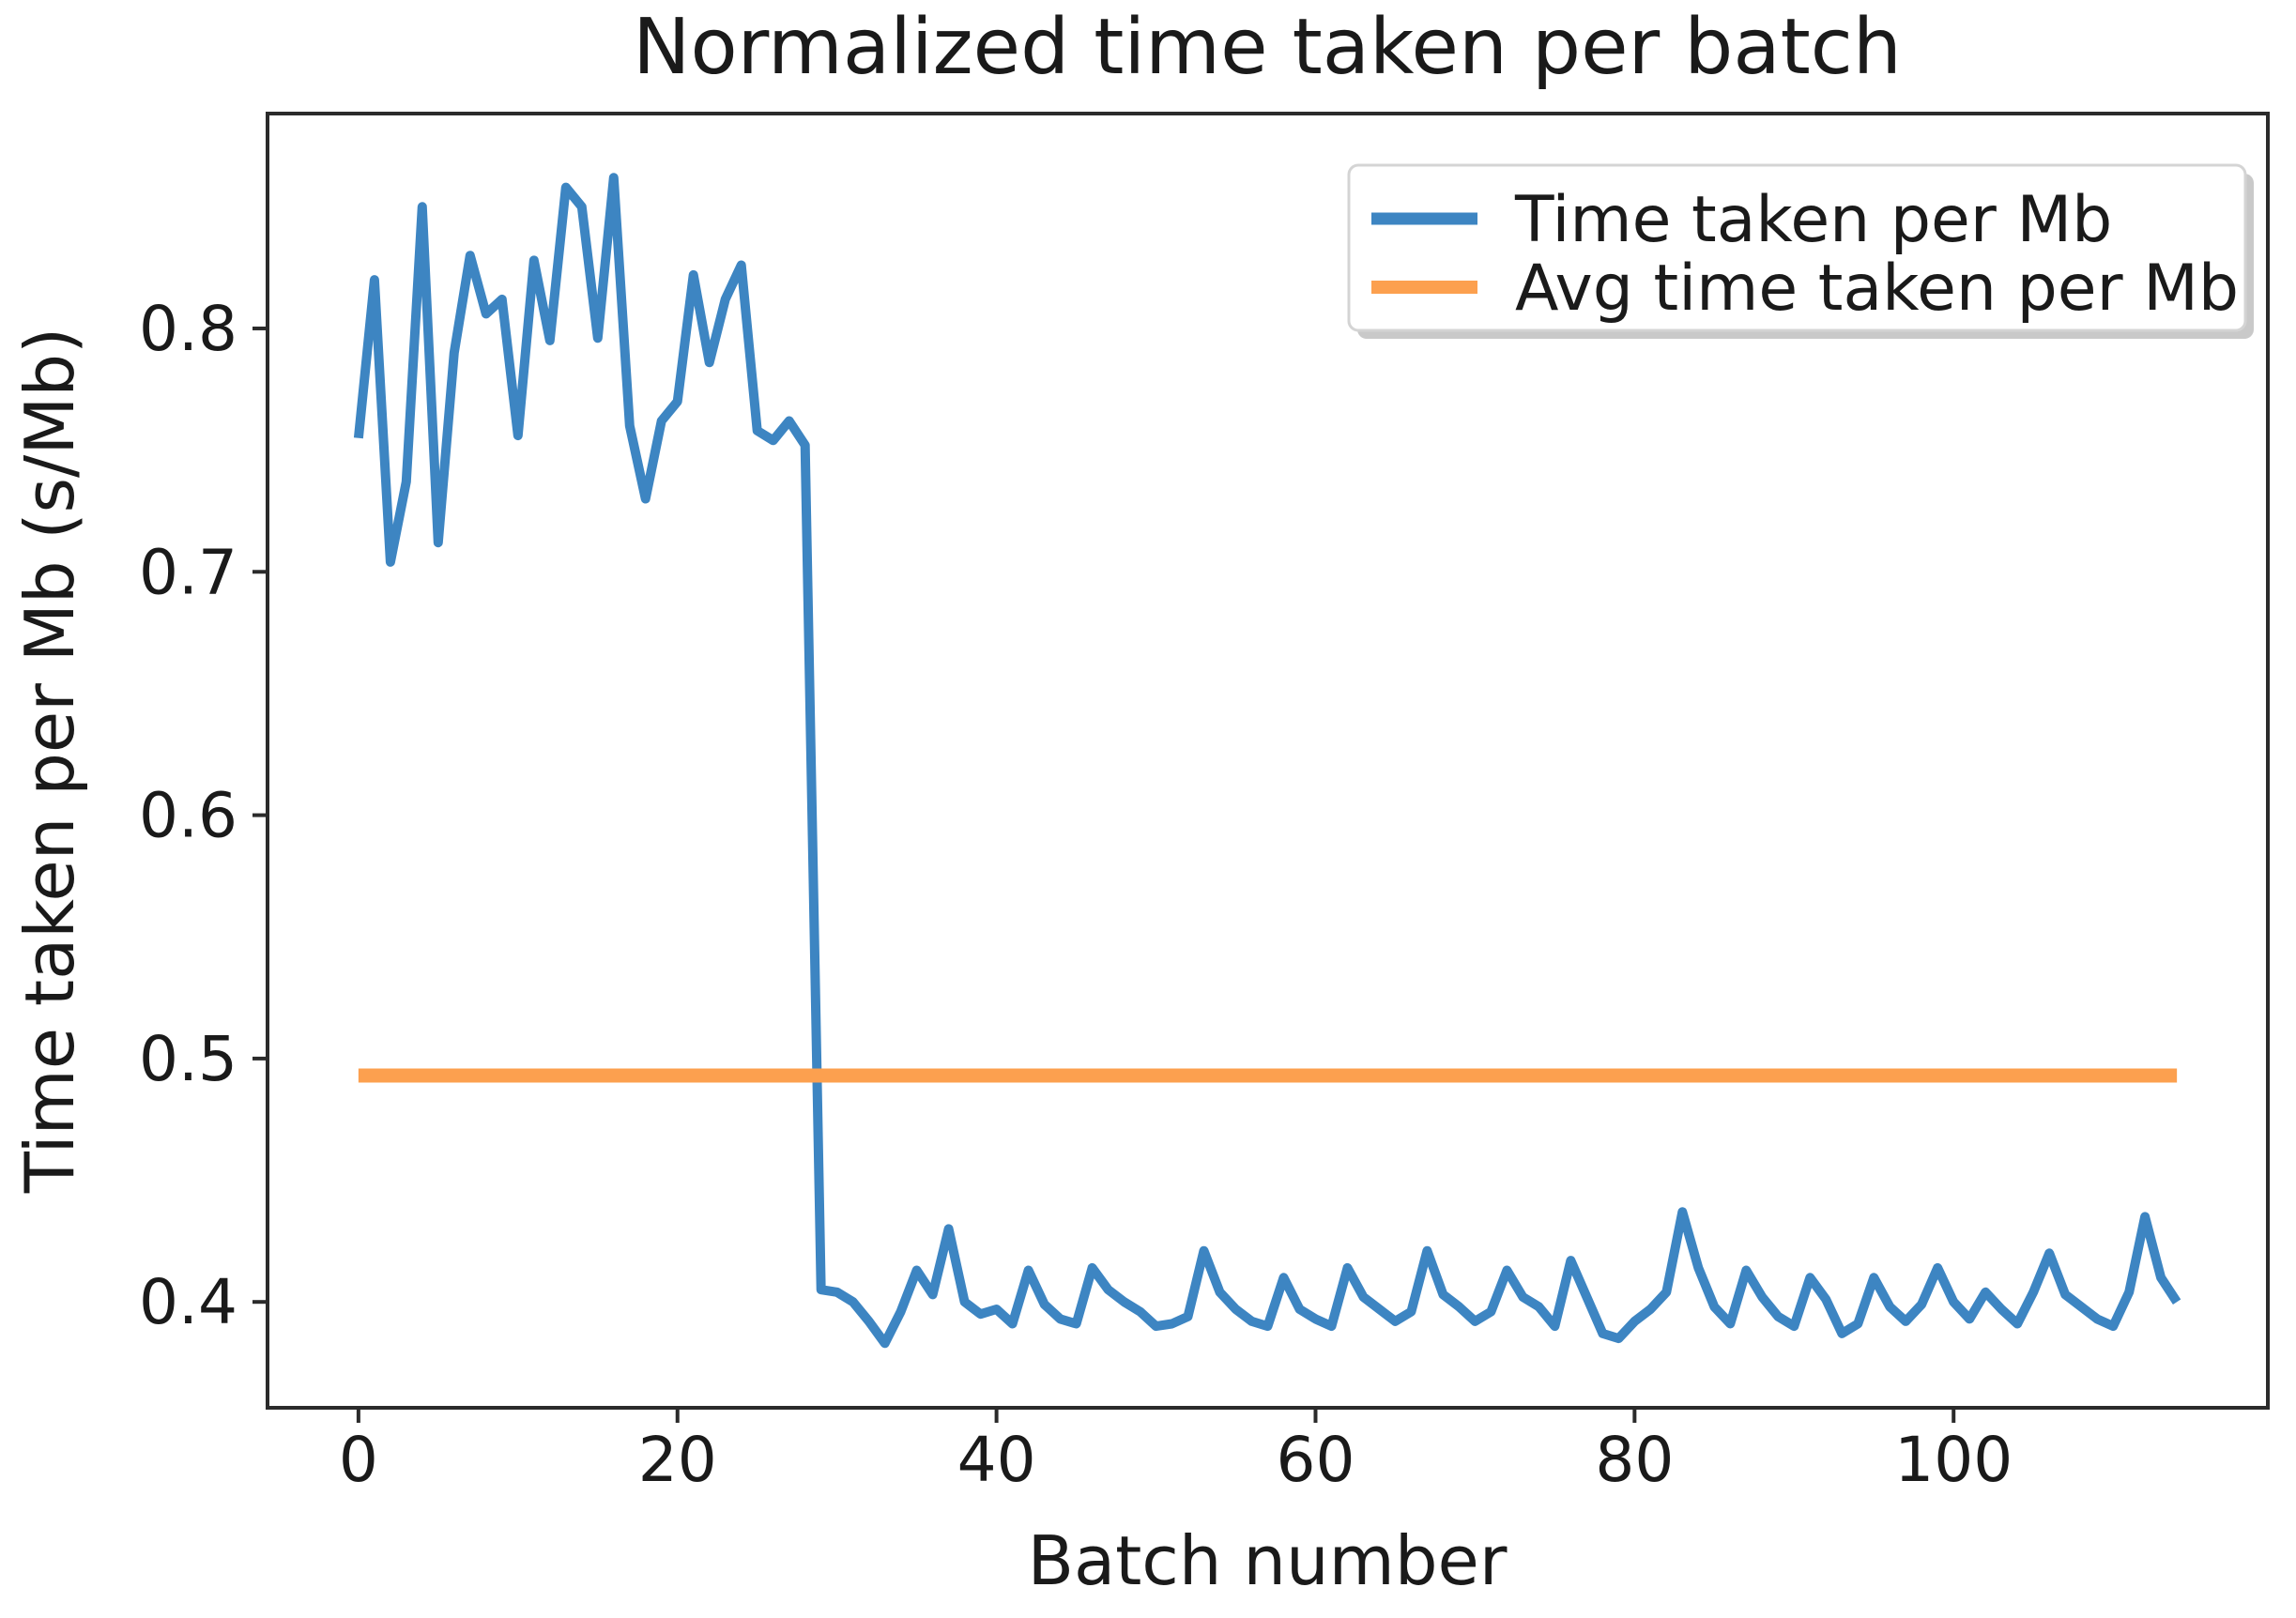  I want to click on x-tick-label: 100, so click(1953, 1460).